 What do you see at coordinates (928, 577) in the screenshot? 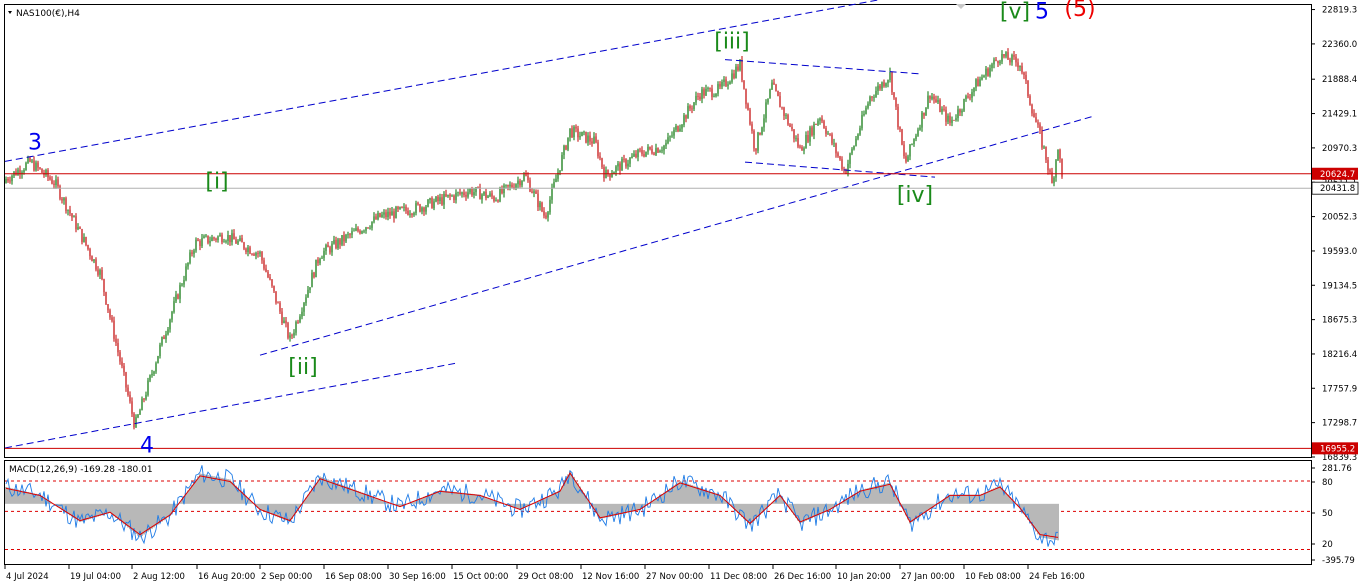
I see `time-tick-label: 27 Jan 00:00` at bounding box center [928, 577].